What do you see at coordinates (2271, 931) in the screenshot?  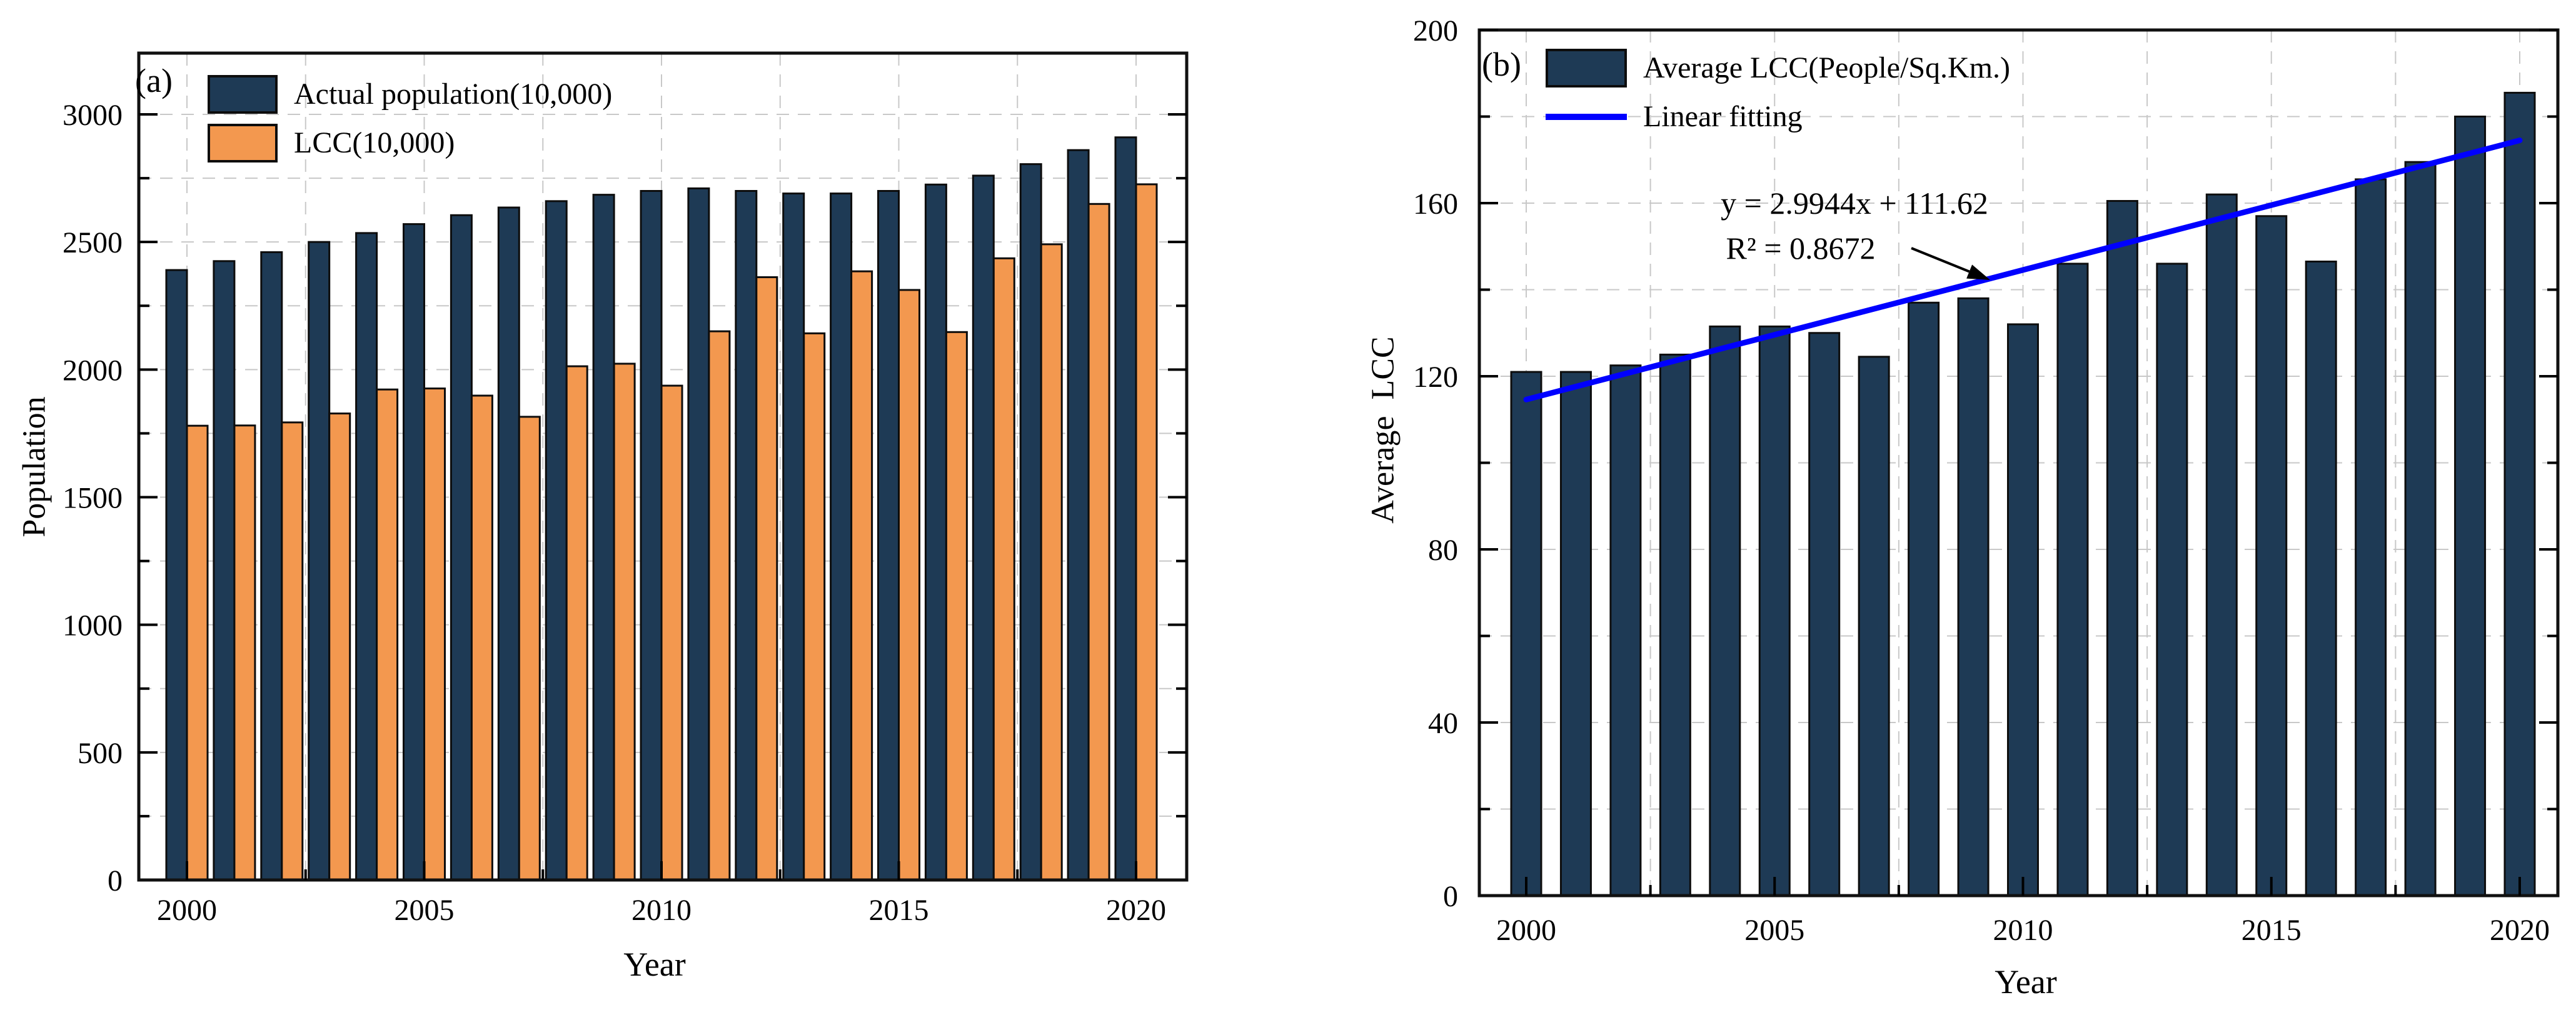 I see `x-tick-label: 2015` at bounding box center [2271, 931].